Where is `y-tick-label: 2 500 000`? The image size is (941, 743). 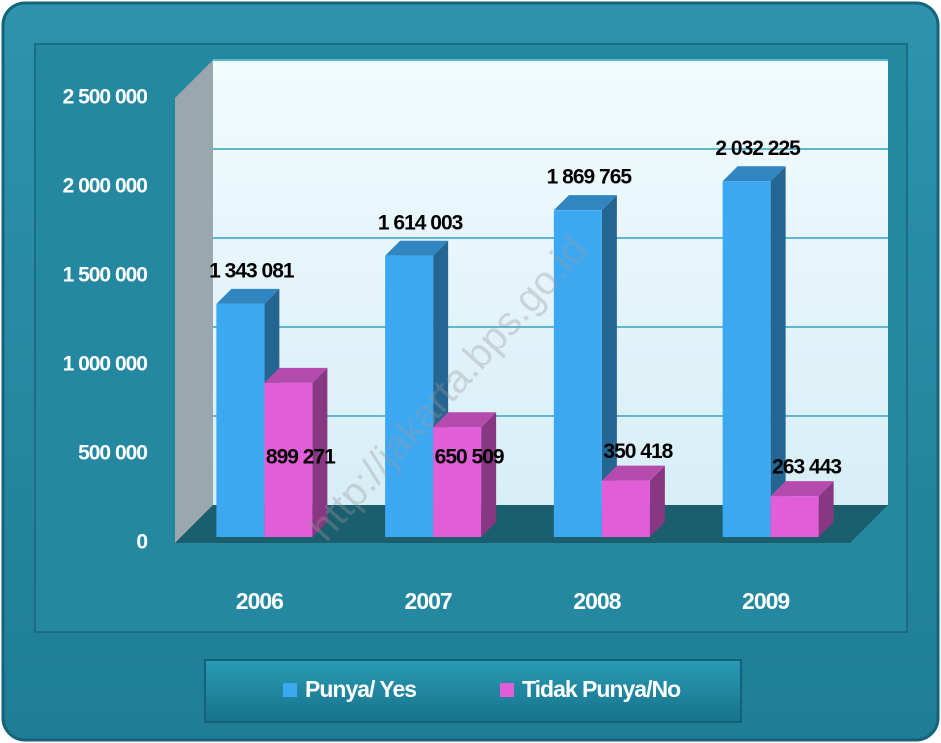
y-tick-label: 2 500 000 is located at coordinates (105, 97).